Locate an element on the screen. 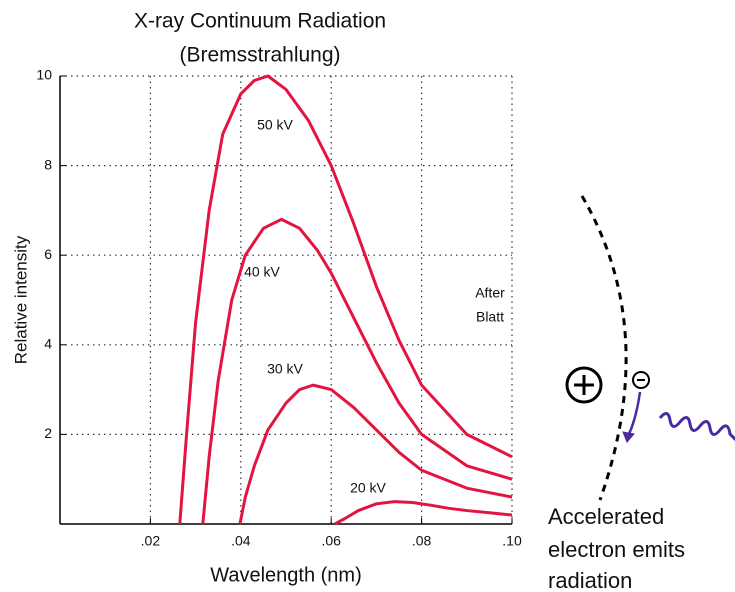 The width and height of the screenshot is (735, 592). plus-sign is located at coordinates (584, 385).